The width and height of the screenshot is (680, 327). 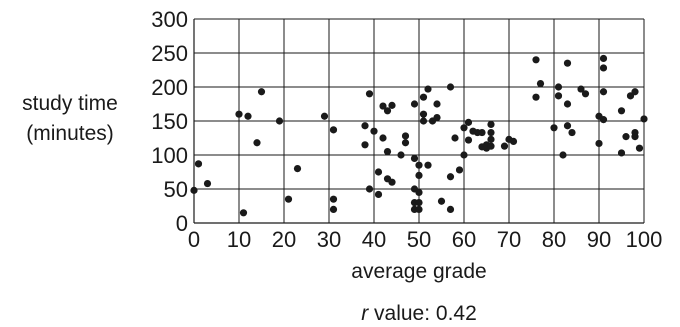 I want to click on r-value-text: value: 0.42, so click(x=422, y=313).